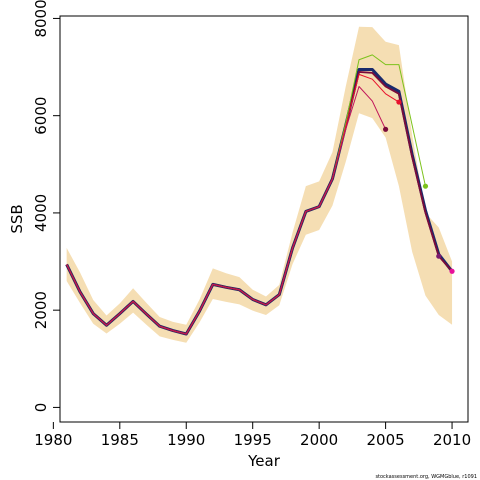  I want to click on x-tick-label: 2000, so click(319, 440).